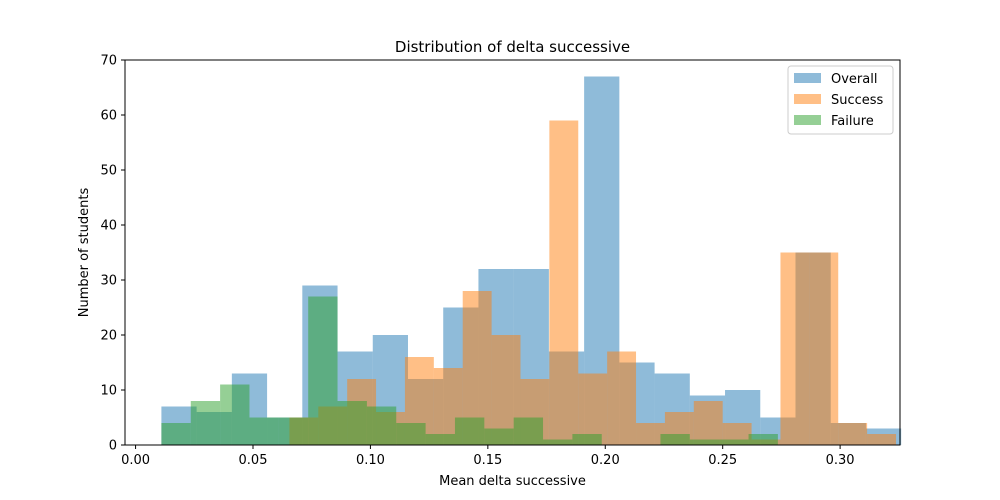  What do you see at coordinates (108, 391) in the screenshot?
I see `y-tick-label: 10` at bounding box center [108, 391].